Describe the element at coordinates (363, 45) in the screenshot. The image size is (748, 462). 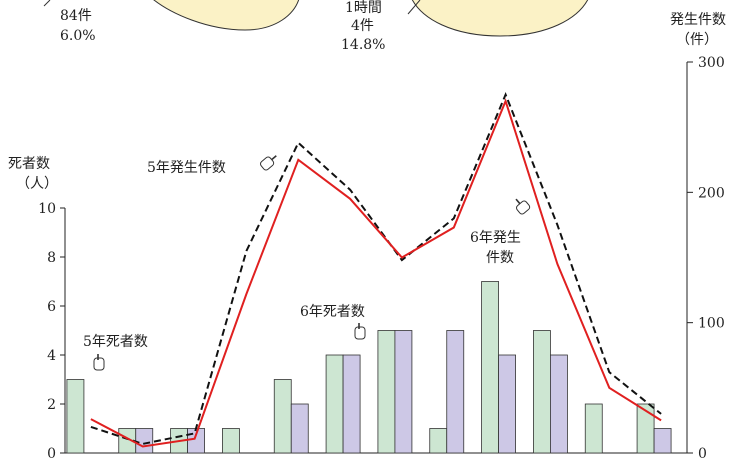
I see `pie-right-pct: 14.8%` at that location.